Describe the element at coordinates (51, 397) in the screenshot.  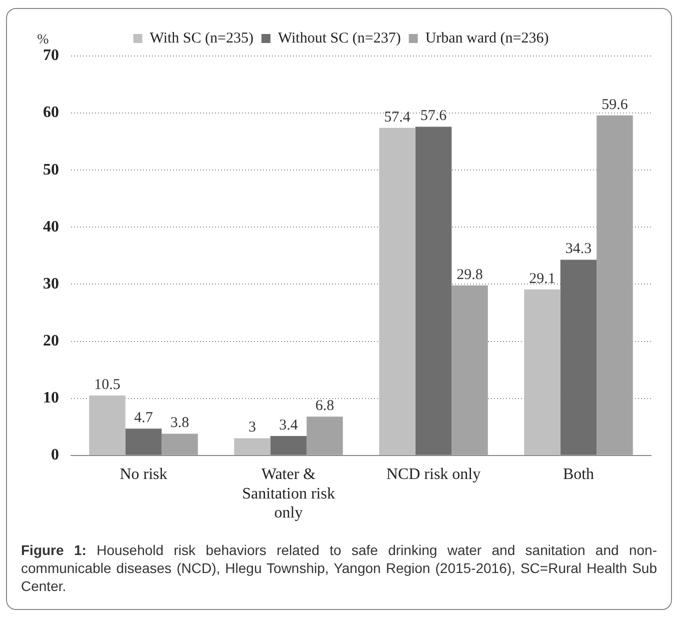
I see `y-tick-label: 10` at that location.